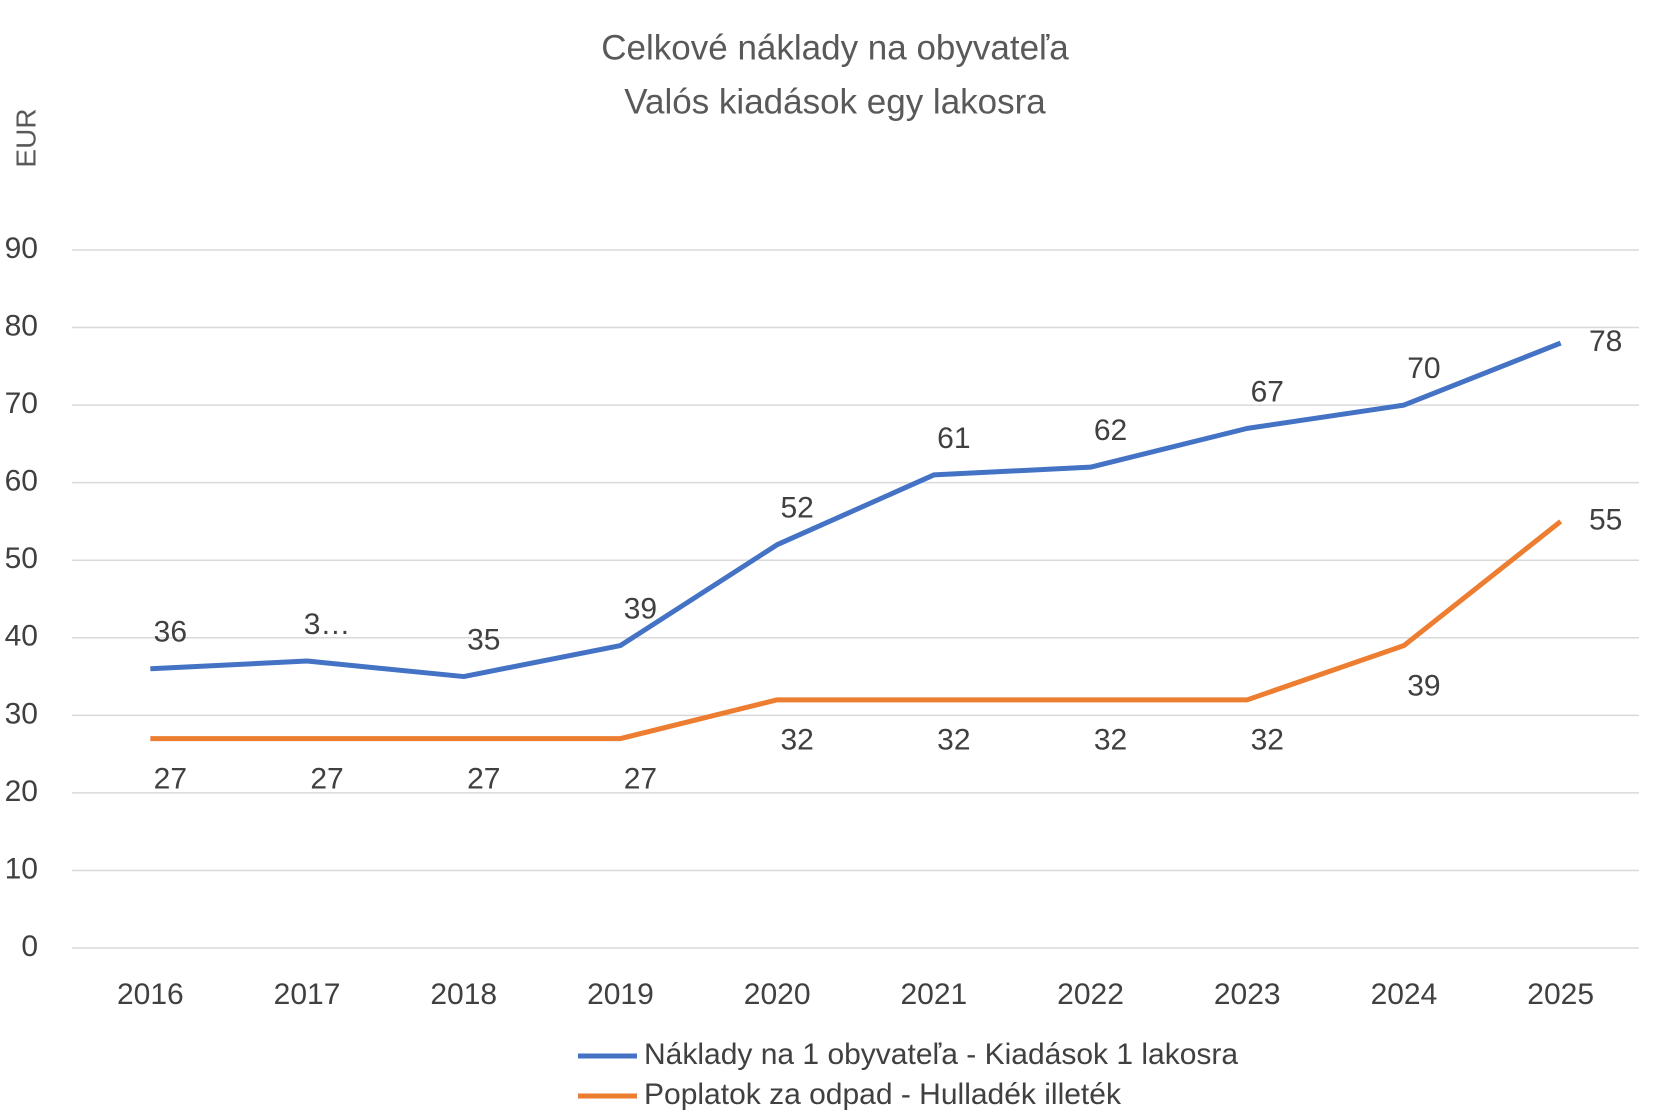 The width and height of the screenshot is (1655, 1120). What do you see at coordinates (21, 558) in the screenshot?
I see `y-tick-label: 50` at bounding box center [21, 558].